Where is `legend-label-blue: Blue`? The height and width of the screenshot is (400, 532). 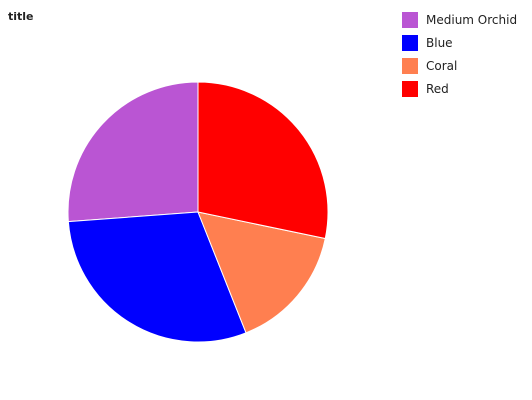
legend-label-blue: Blue is located at coordinates (439, 43).